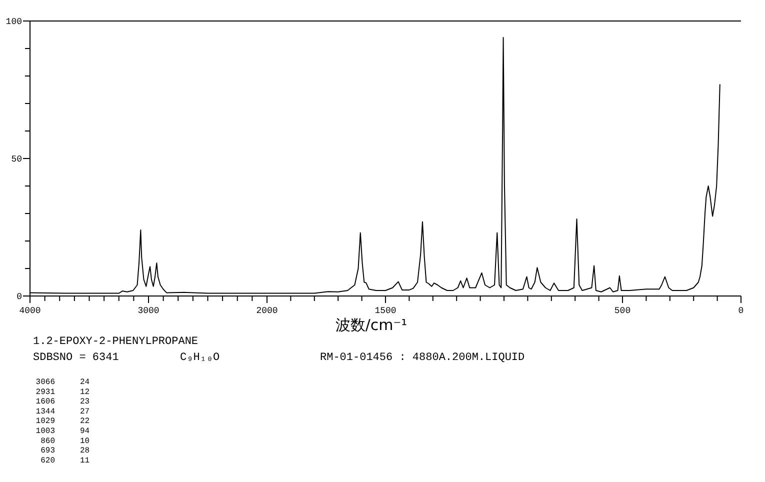 Image resolution: width=765 pixels, height=482 pixels. Describe the element at coordinates (65, 461) in the screenshot. I see `text: 620 11` at that location.